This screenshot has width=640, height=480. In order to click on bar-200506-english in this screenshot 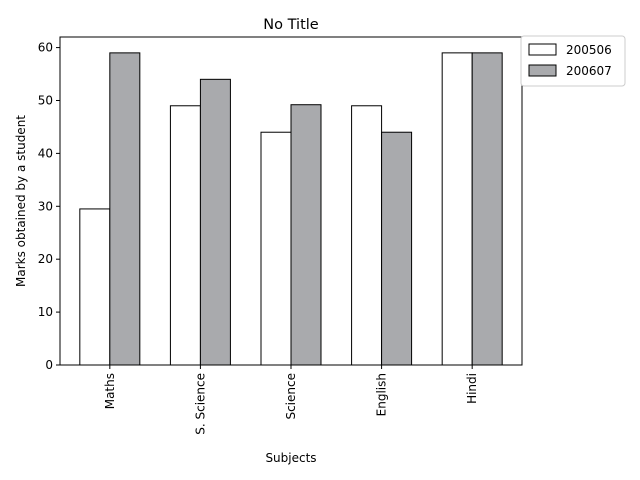, I will do `click(367, 235)`.